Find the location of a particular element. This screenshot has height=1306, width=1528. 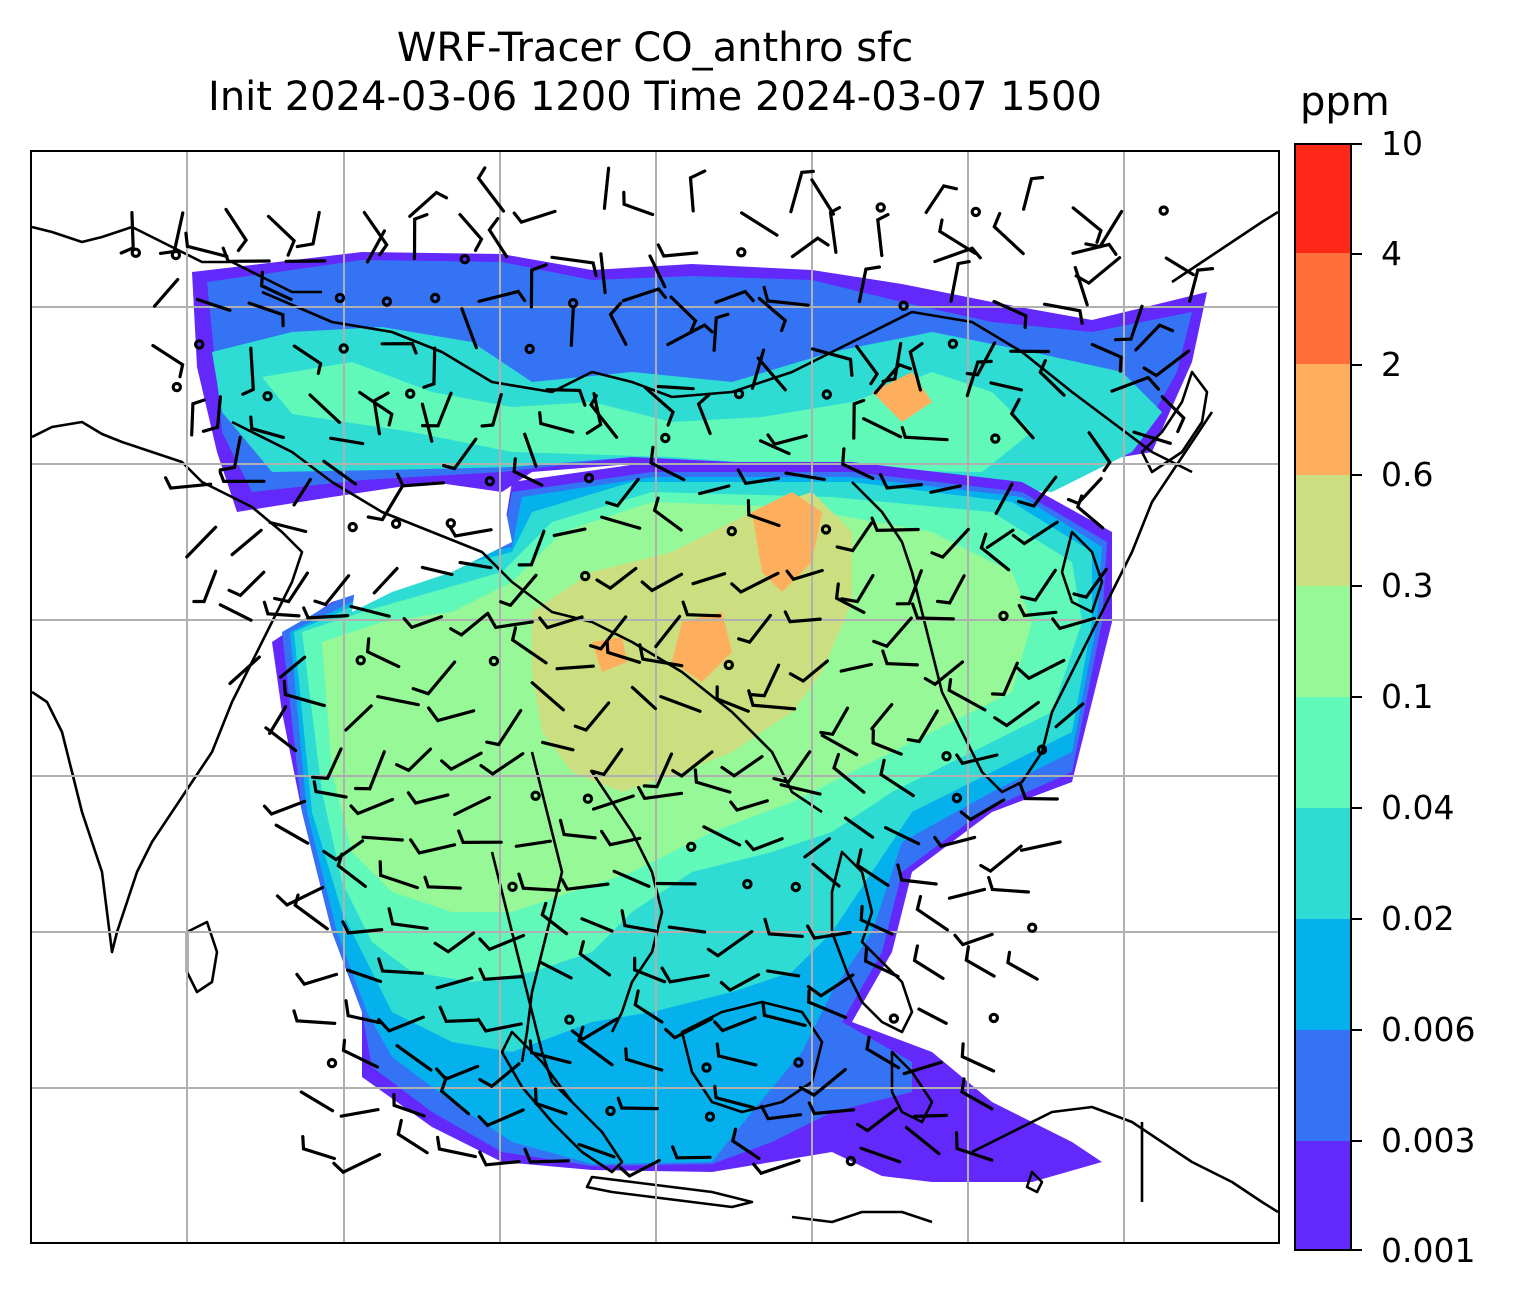

colorbar-border is located at coordinates (1323, 697).